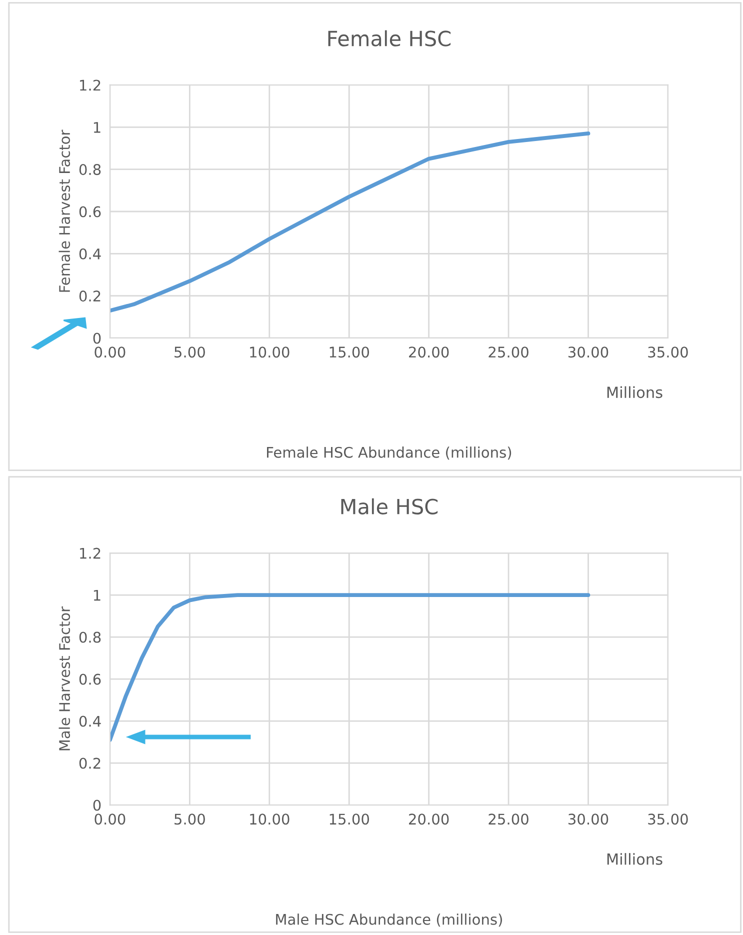 Image resolution: width=743 pixels, height=935 pixels. What do you see at coordinates (389, 38) in the screenshot?
I see `chart-title: Female HSC` at bounding box center [389, 38].